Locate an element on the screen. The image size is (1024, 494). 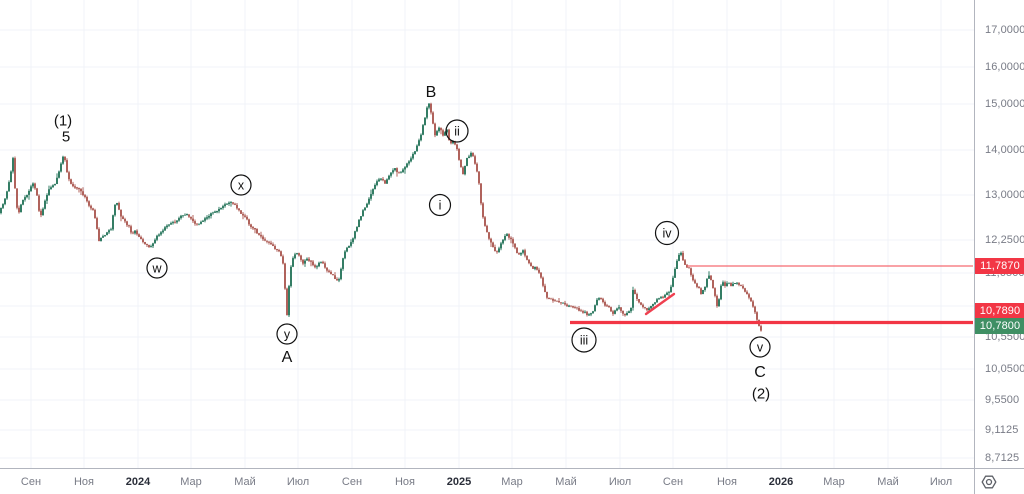
wave-letter: iii is located at coordinates (584, 340).